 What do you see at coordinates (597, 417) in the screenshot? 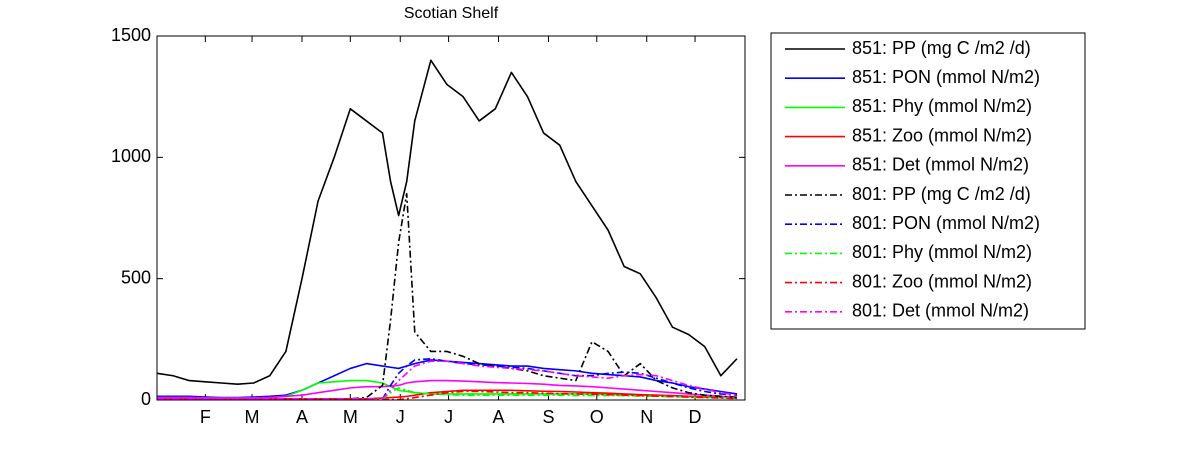
I see `x-tick-label: O` at bounding box center [597, 417].